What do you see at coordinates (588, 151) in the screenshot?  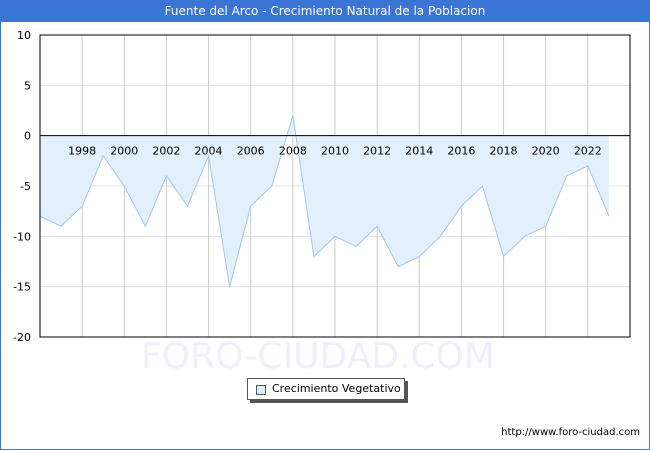 I see `x-tick-label: 2022` at bounding box center [588, 151].